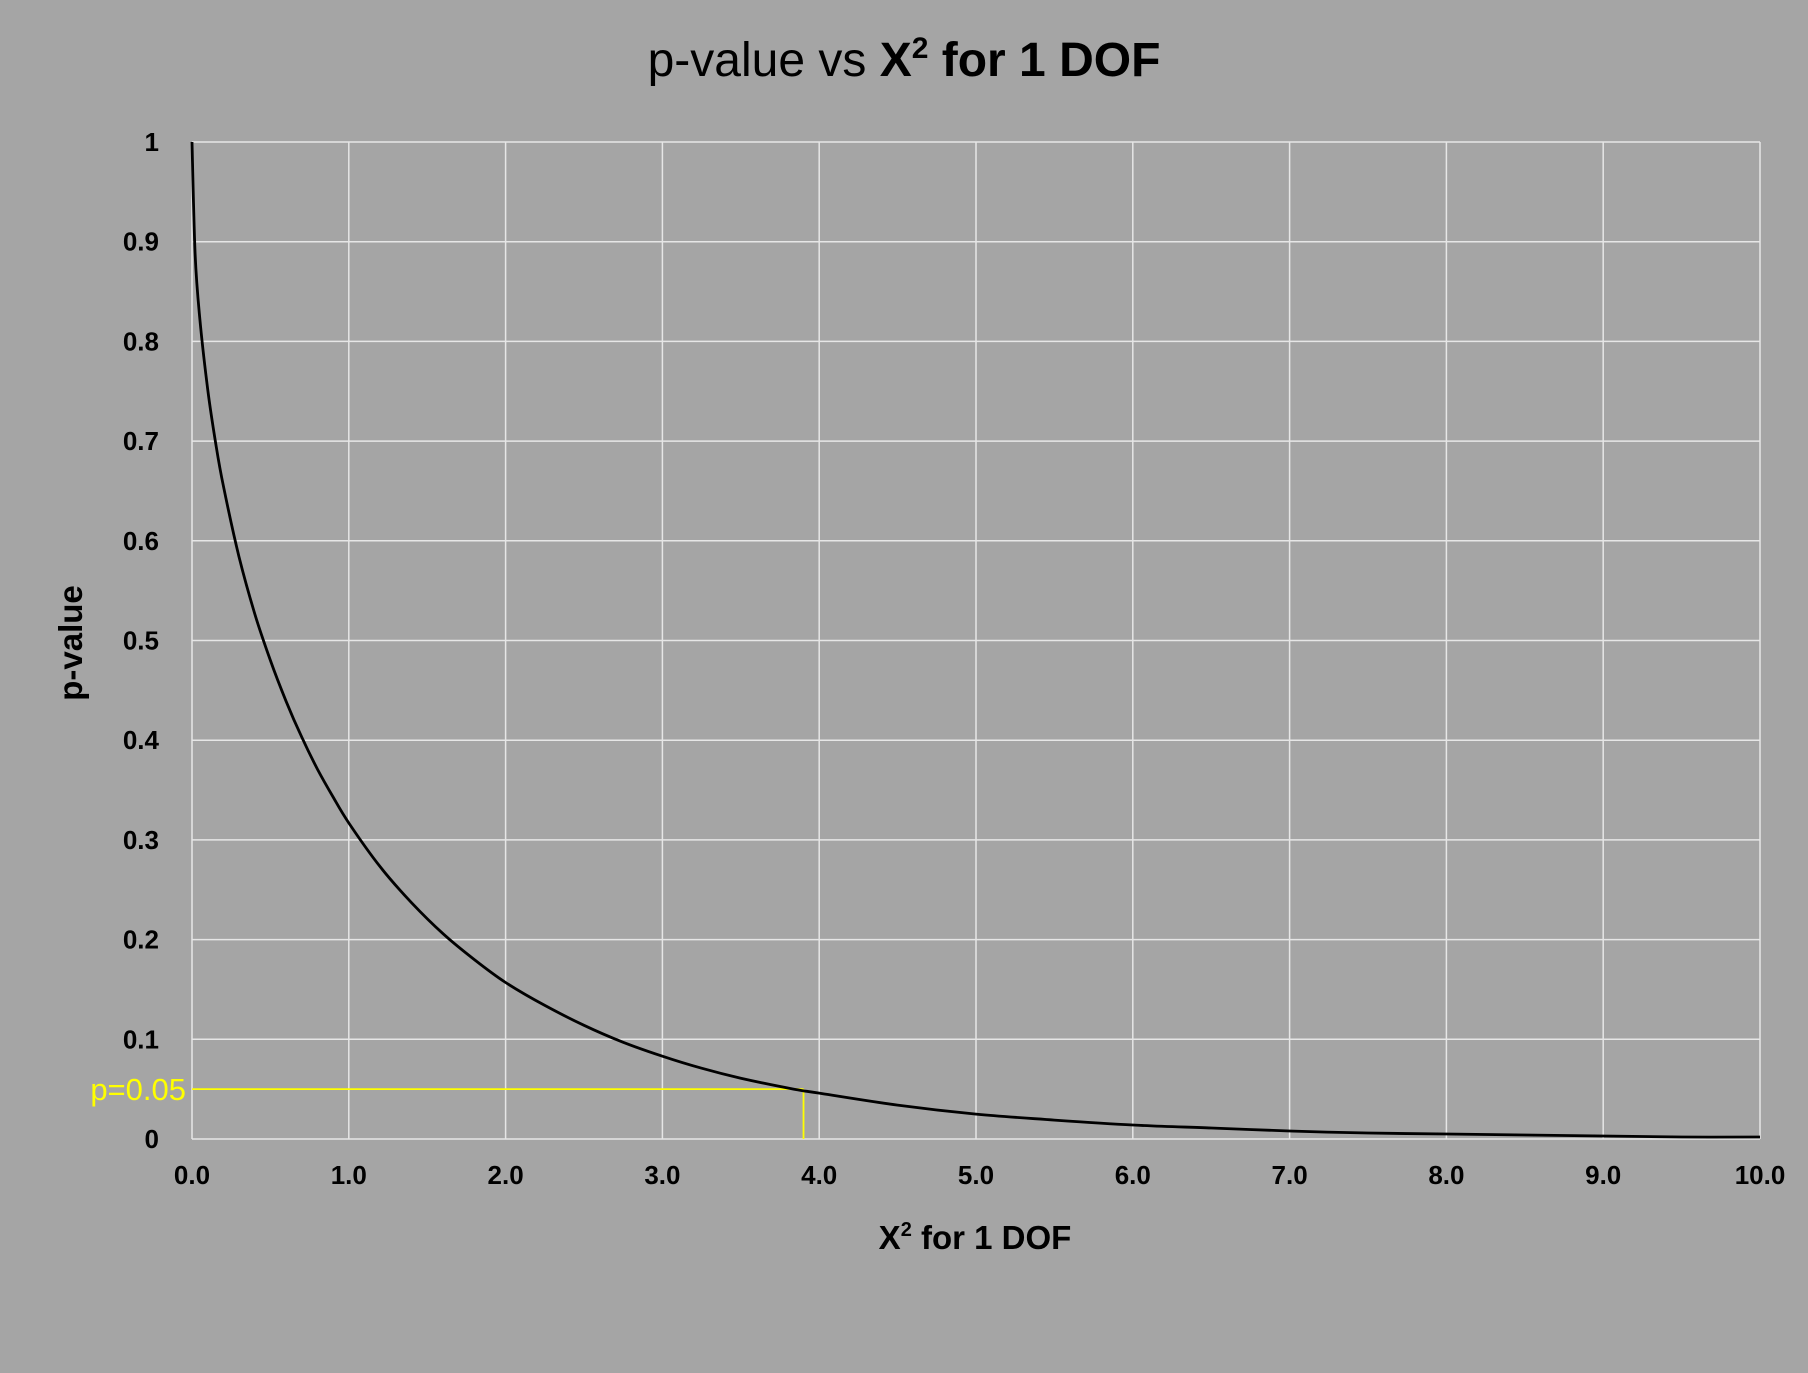 This screenshot has height=1373, width=1808. I want to click on y-tick-label: 1, so click(152, 142).